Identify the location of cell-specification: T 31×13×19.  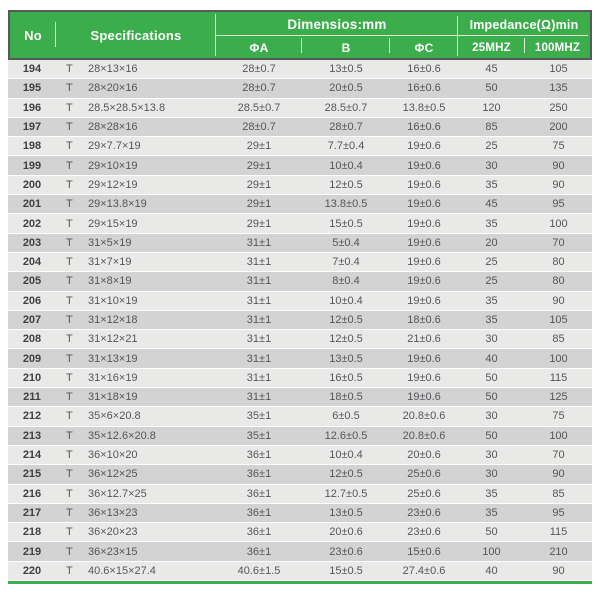
(136, 359).